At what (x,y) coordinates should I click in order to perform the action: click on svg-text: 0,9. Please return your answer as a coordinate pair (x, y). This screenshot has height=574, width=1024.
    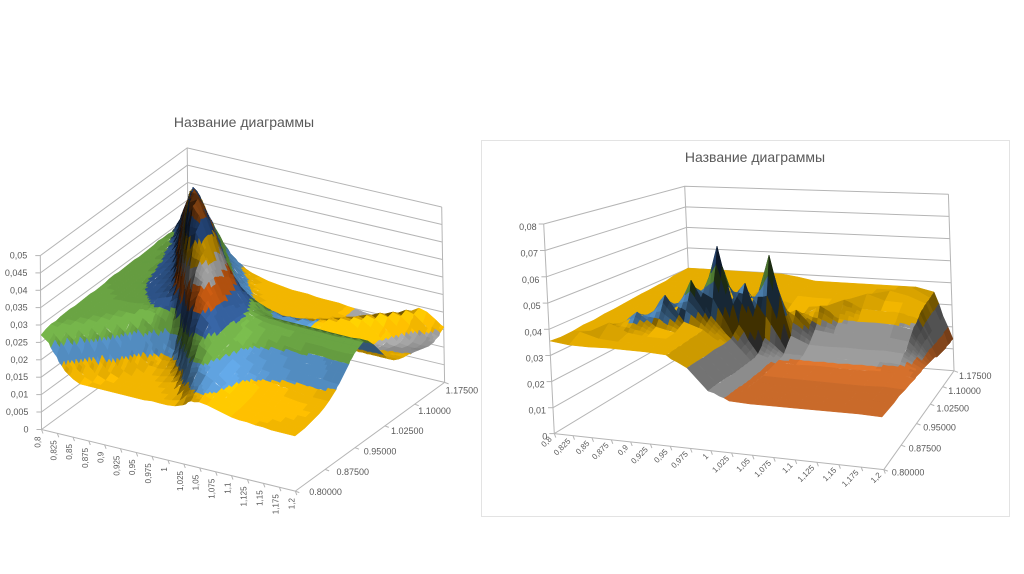
    Looking at the image, I should click on (101, 457).